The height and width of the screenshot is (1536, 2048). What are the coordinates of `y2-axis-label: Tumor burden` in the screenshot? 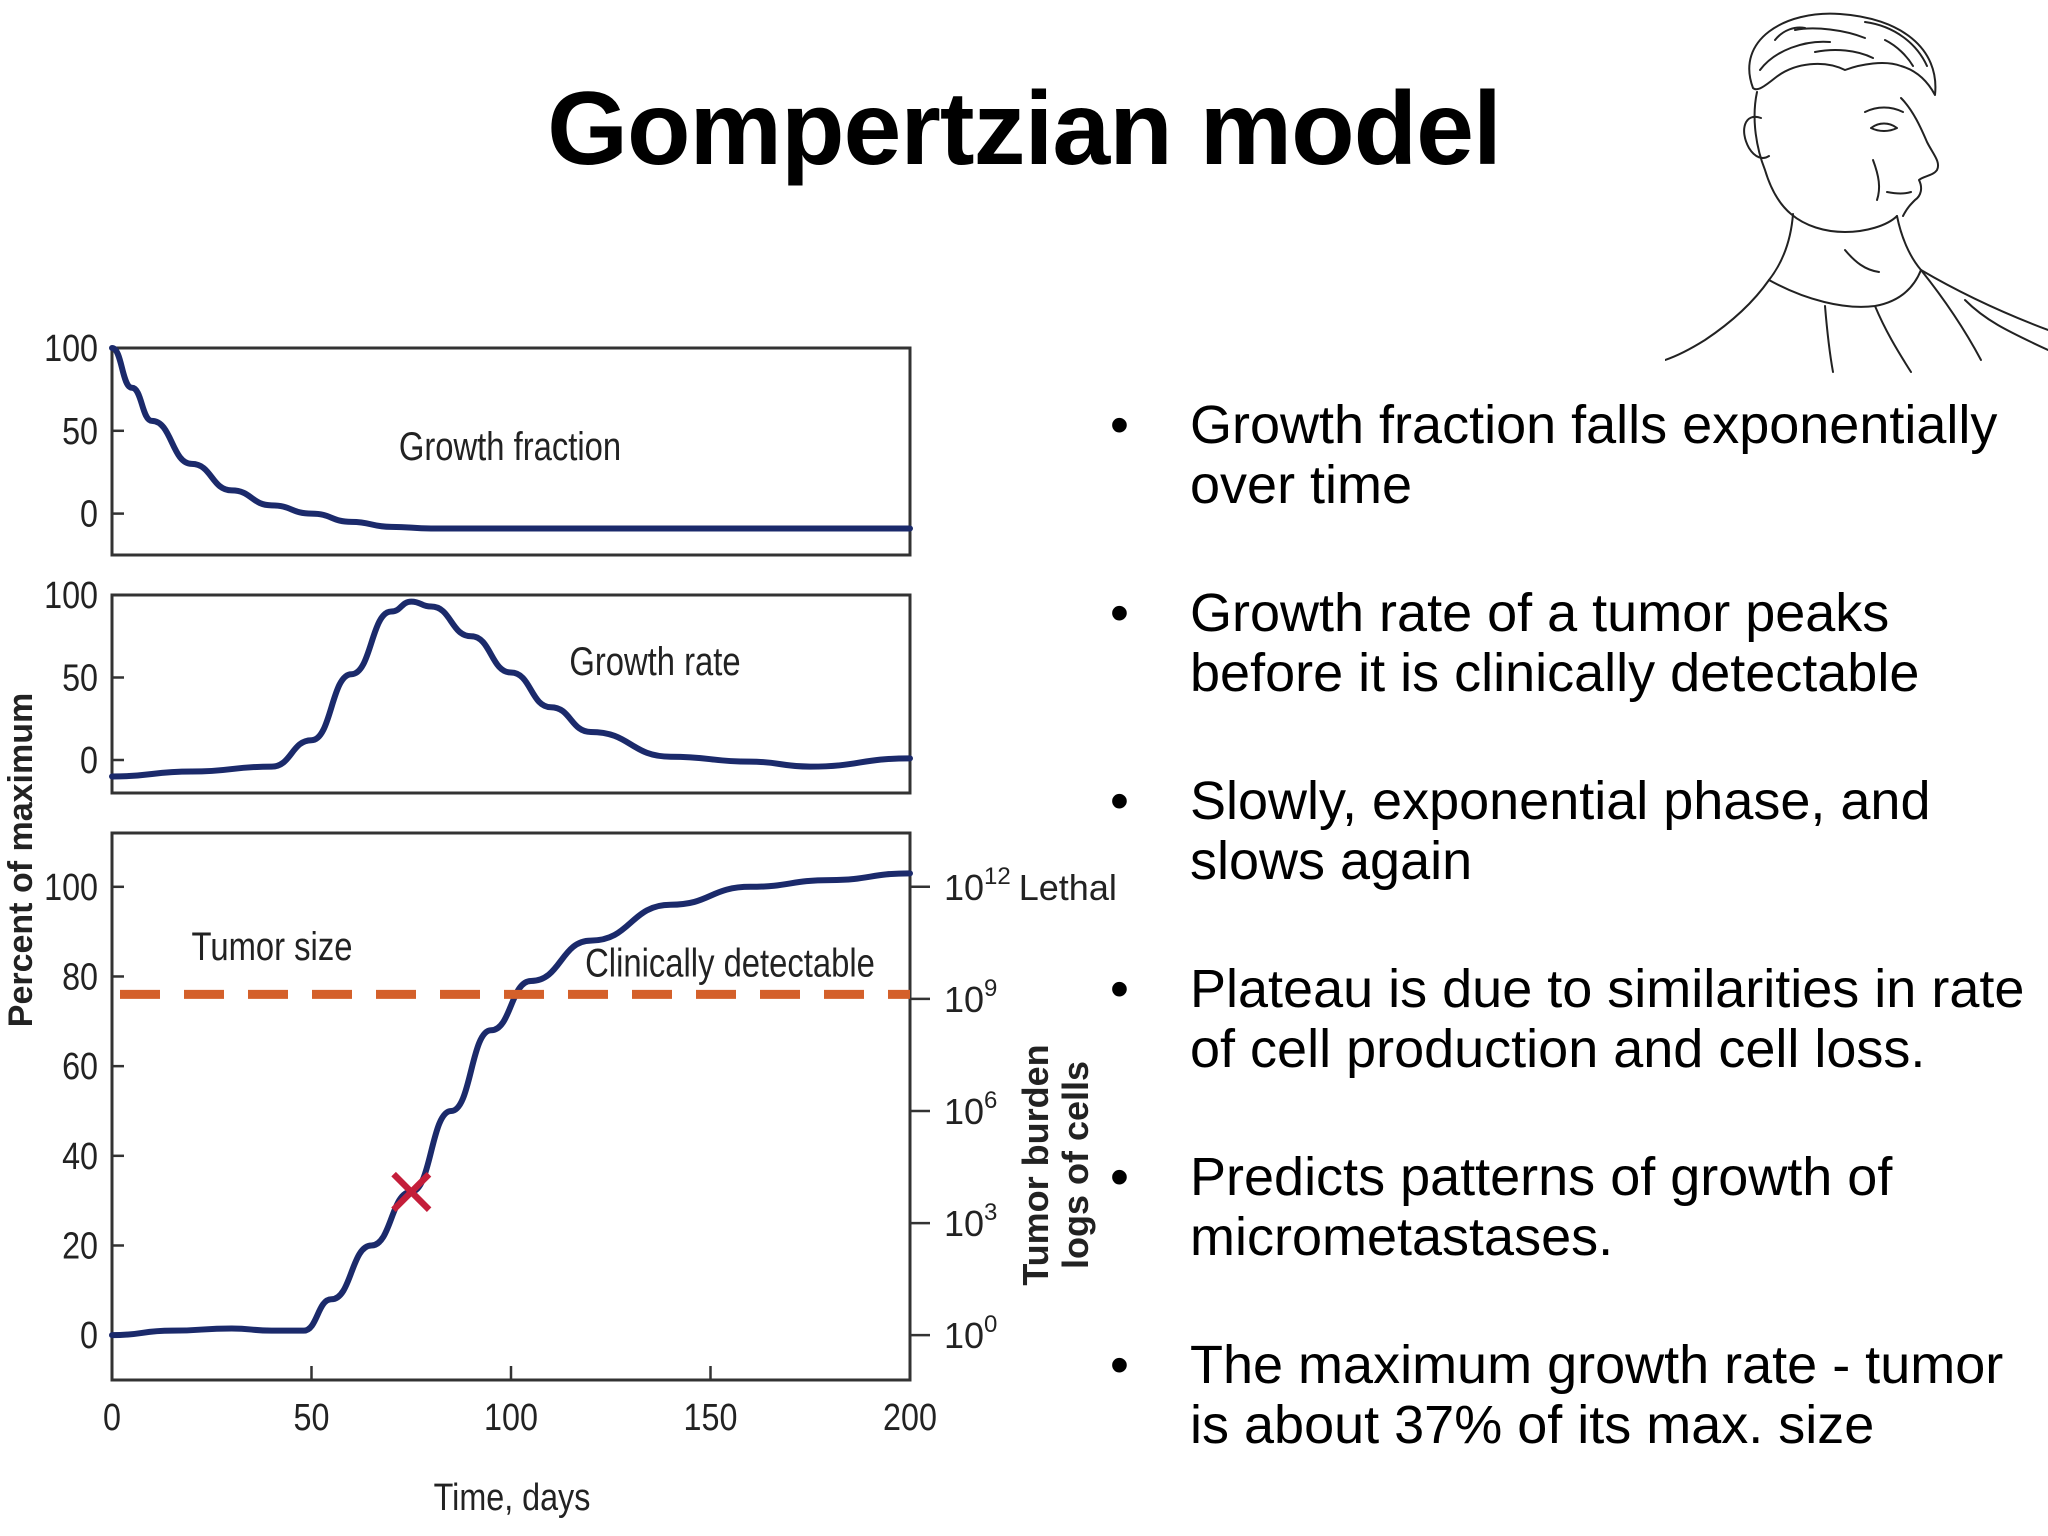 It's located at (1035, 1164).